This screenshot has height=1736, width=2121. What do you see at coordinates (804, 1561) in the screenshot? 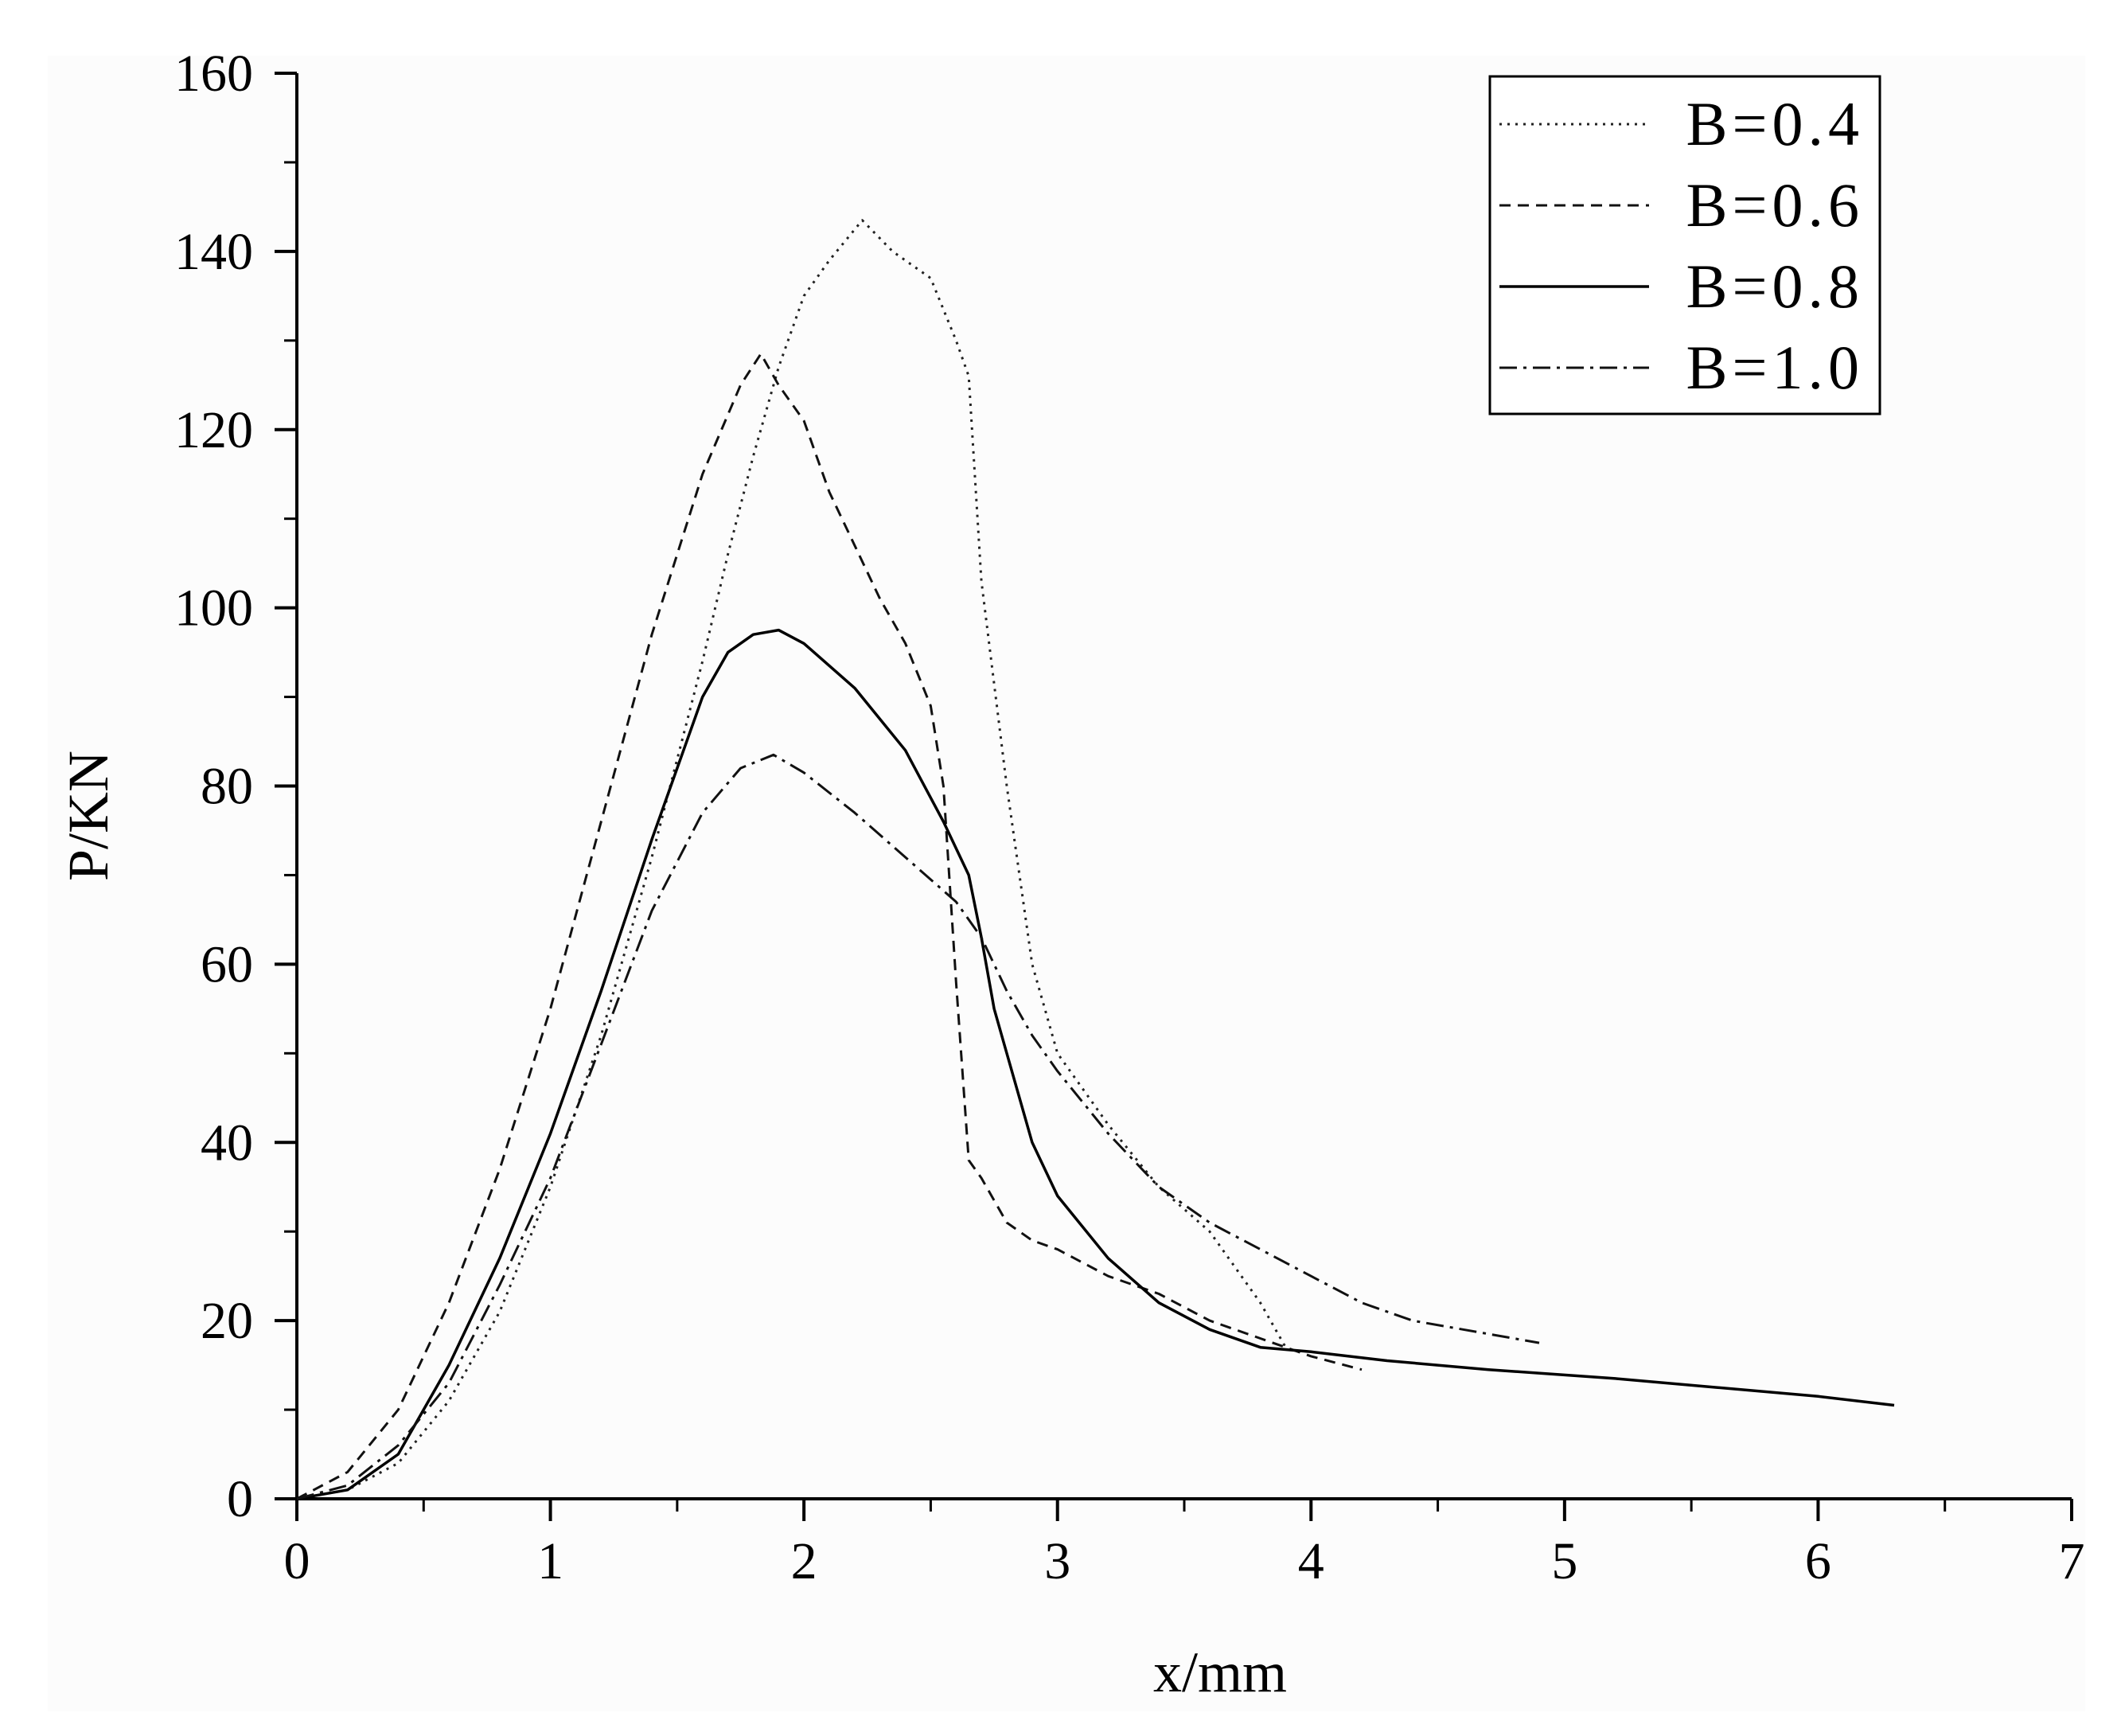
I see `x-tick-label: 2` at bounding box center [804, 1561].